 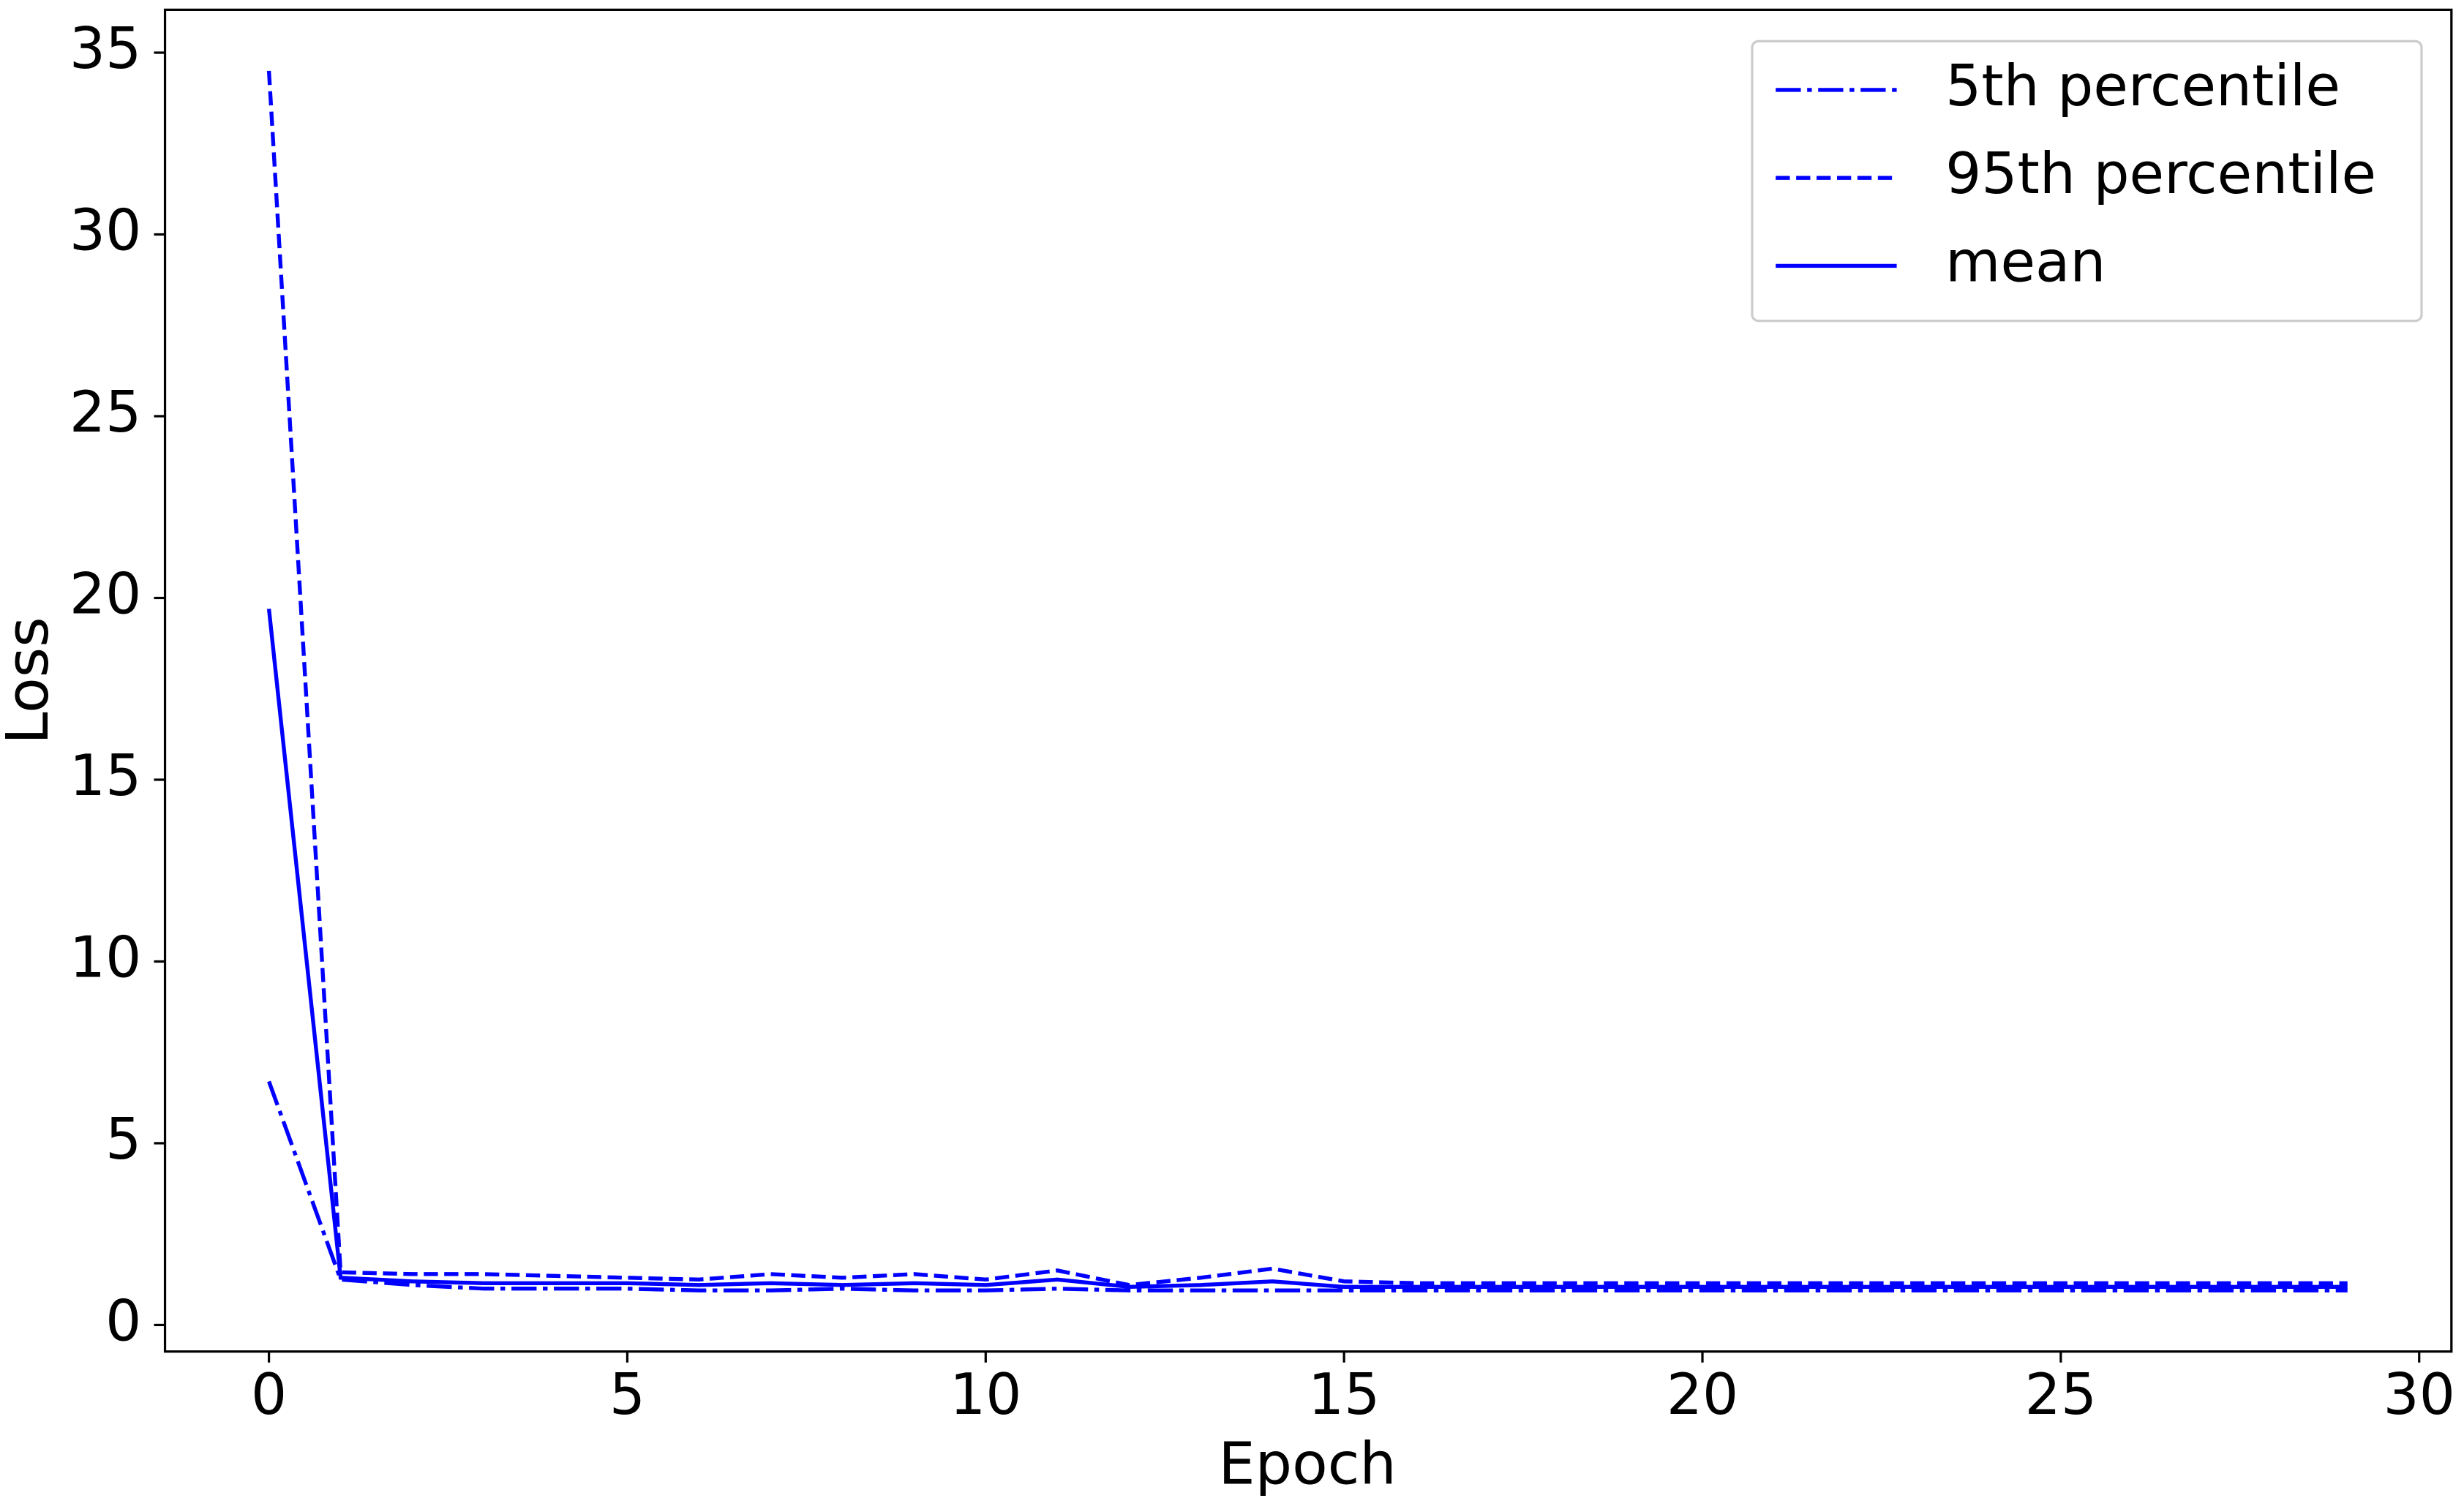 What do you see at coordinates (2025, 262) in the screenshot?
I see `legend-label: mean` at bounding box center [2025, 262].